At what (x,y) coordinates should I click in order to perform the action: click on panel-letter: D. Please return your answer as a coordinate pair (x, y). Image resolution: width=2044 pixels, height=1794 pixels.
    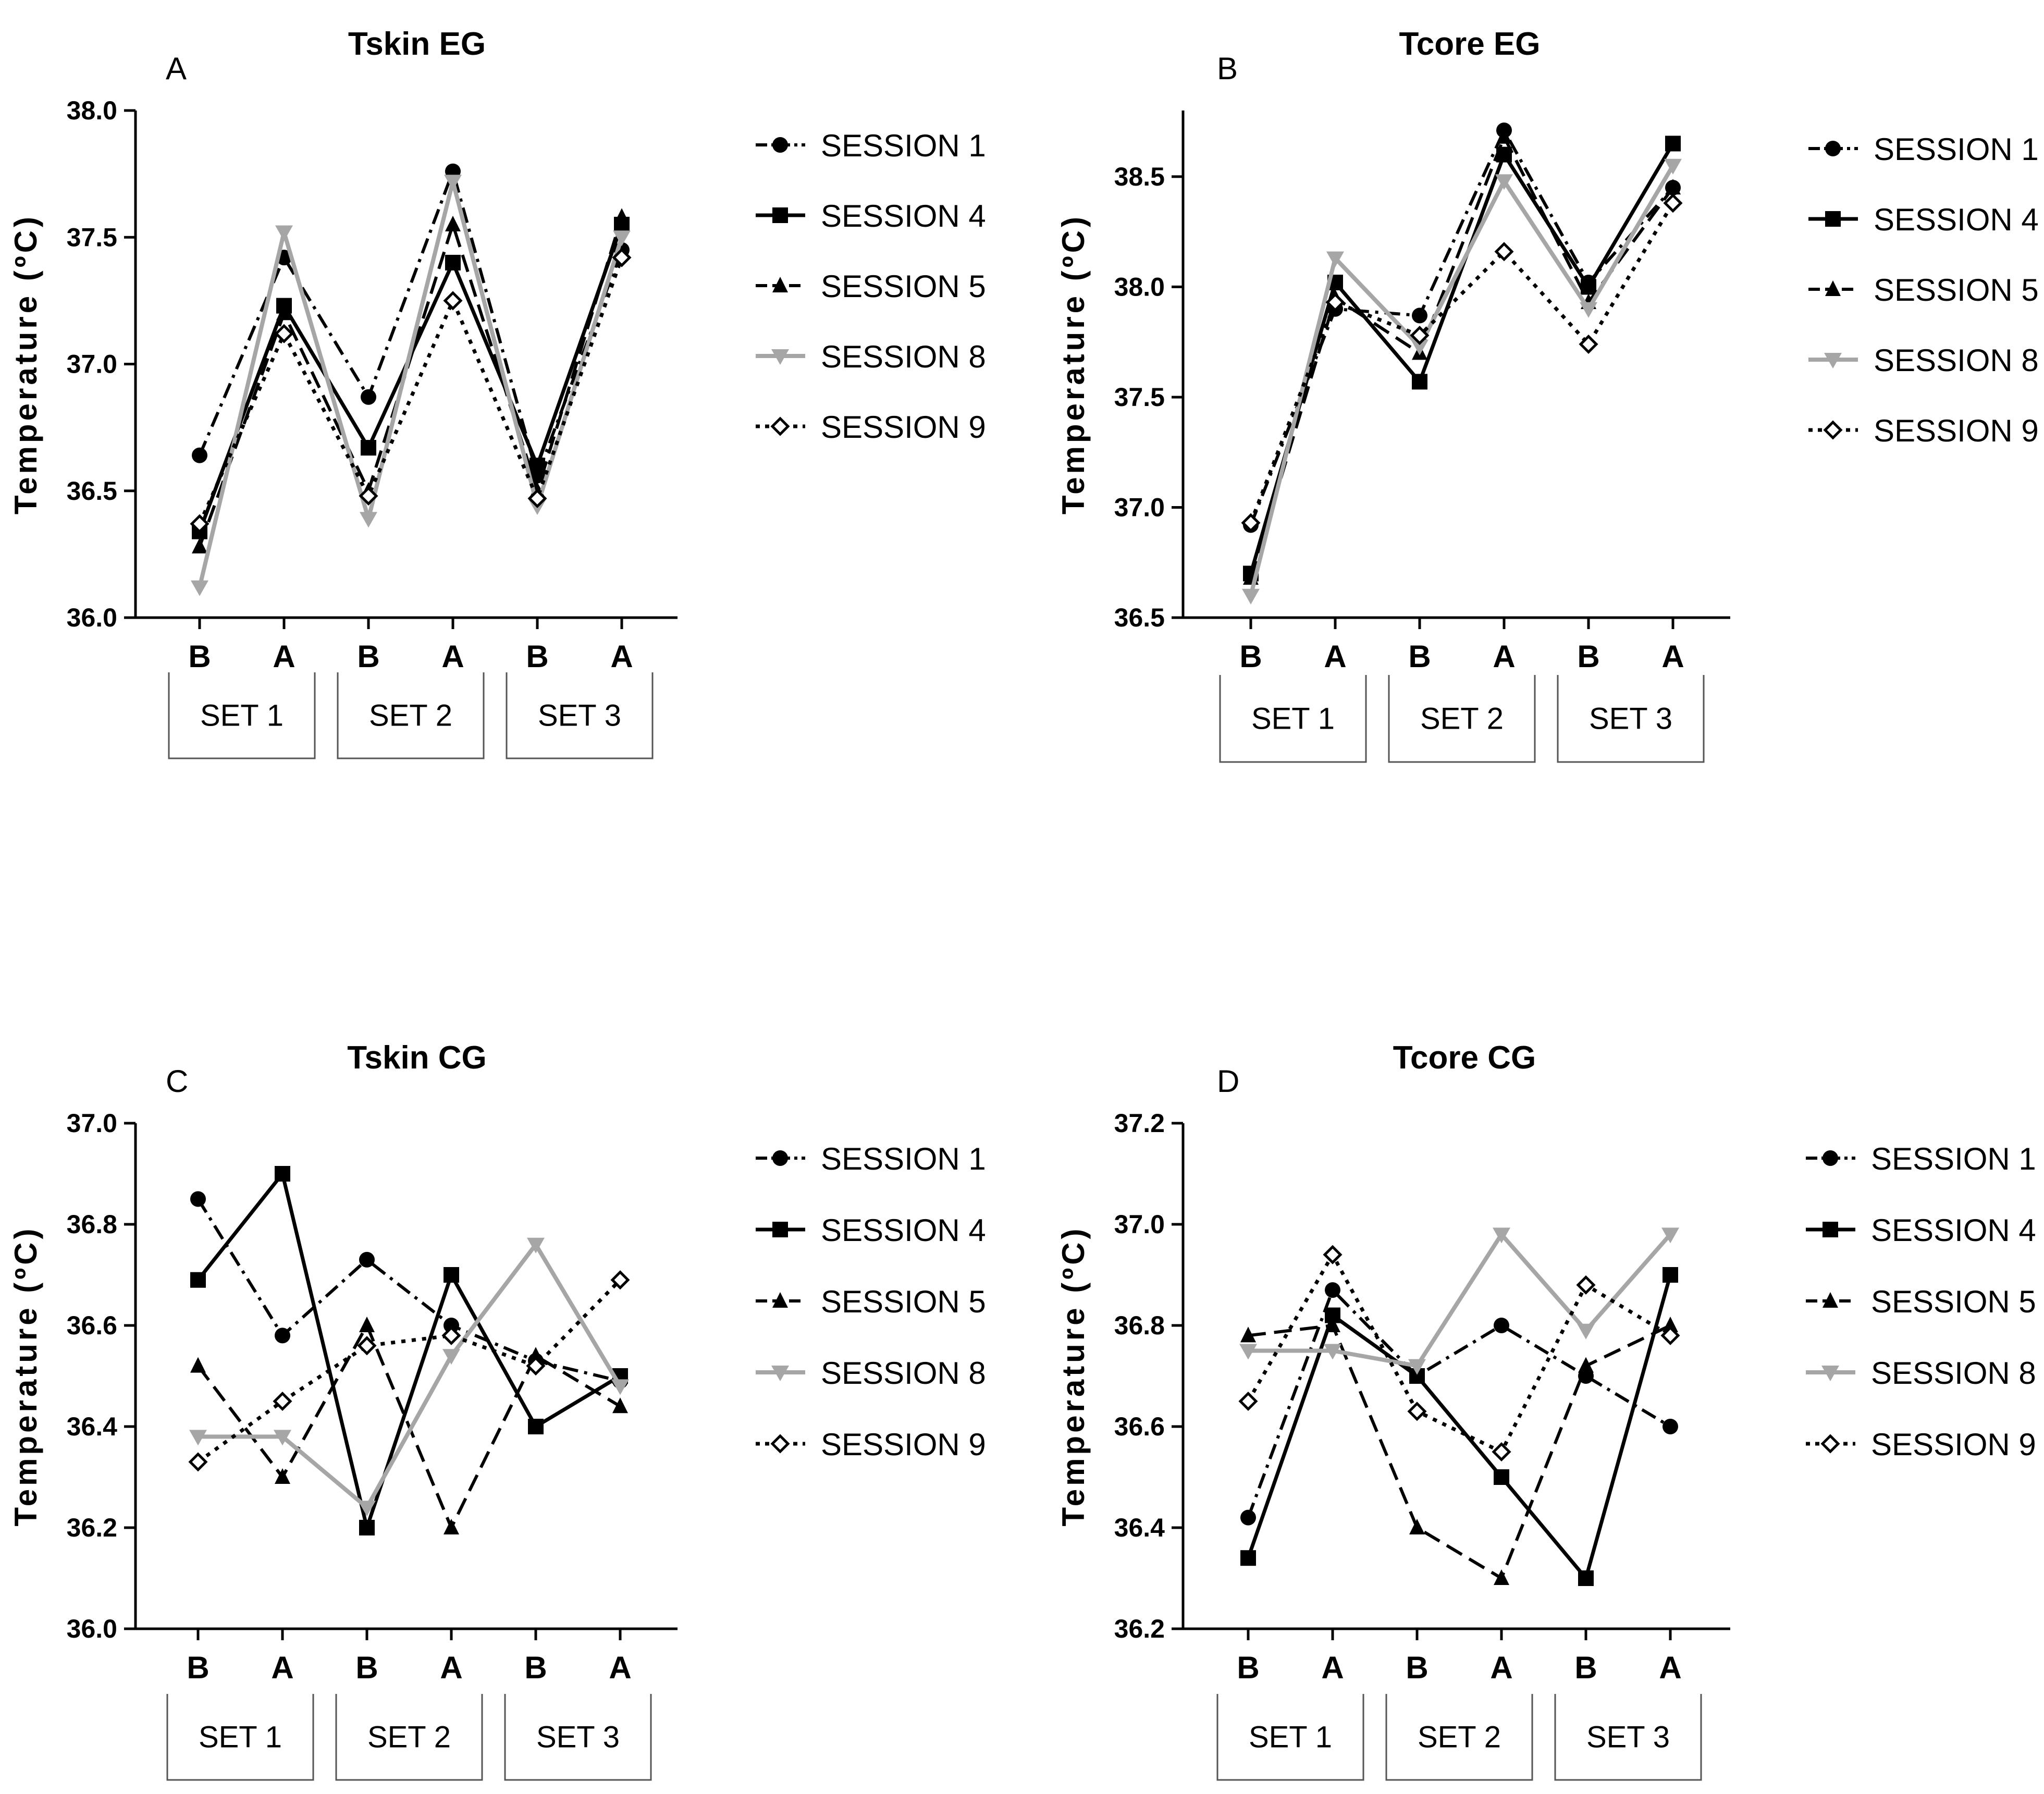
    Looking at the image, I should click on (1228, 1081).